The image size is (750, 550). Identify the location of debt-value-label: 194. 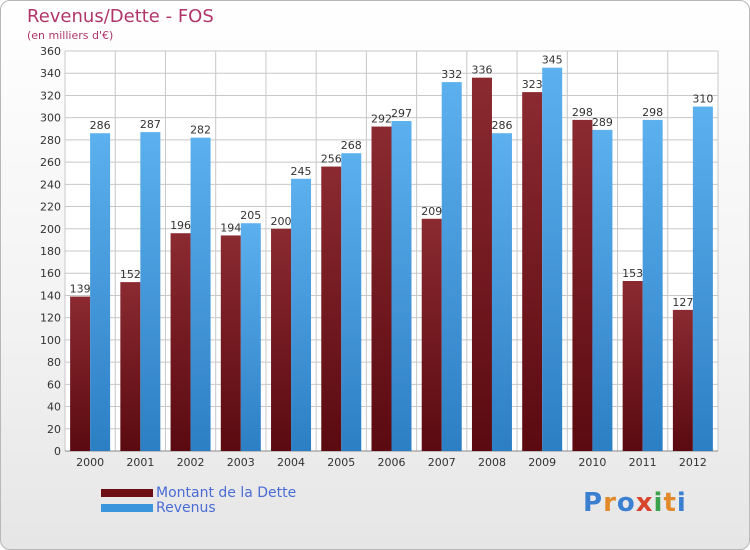
(230, 227).